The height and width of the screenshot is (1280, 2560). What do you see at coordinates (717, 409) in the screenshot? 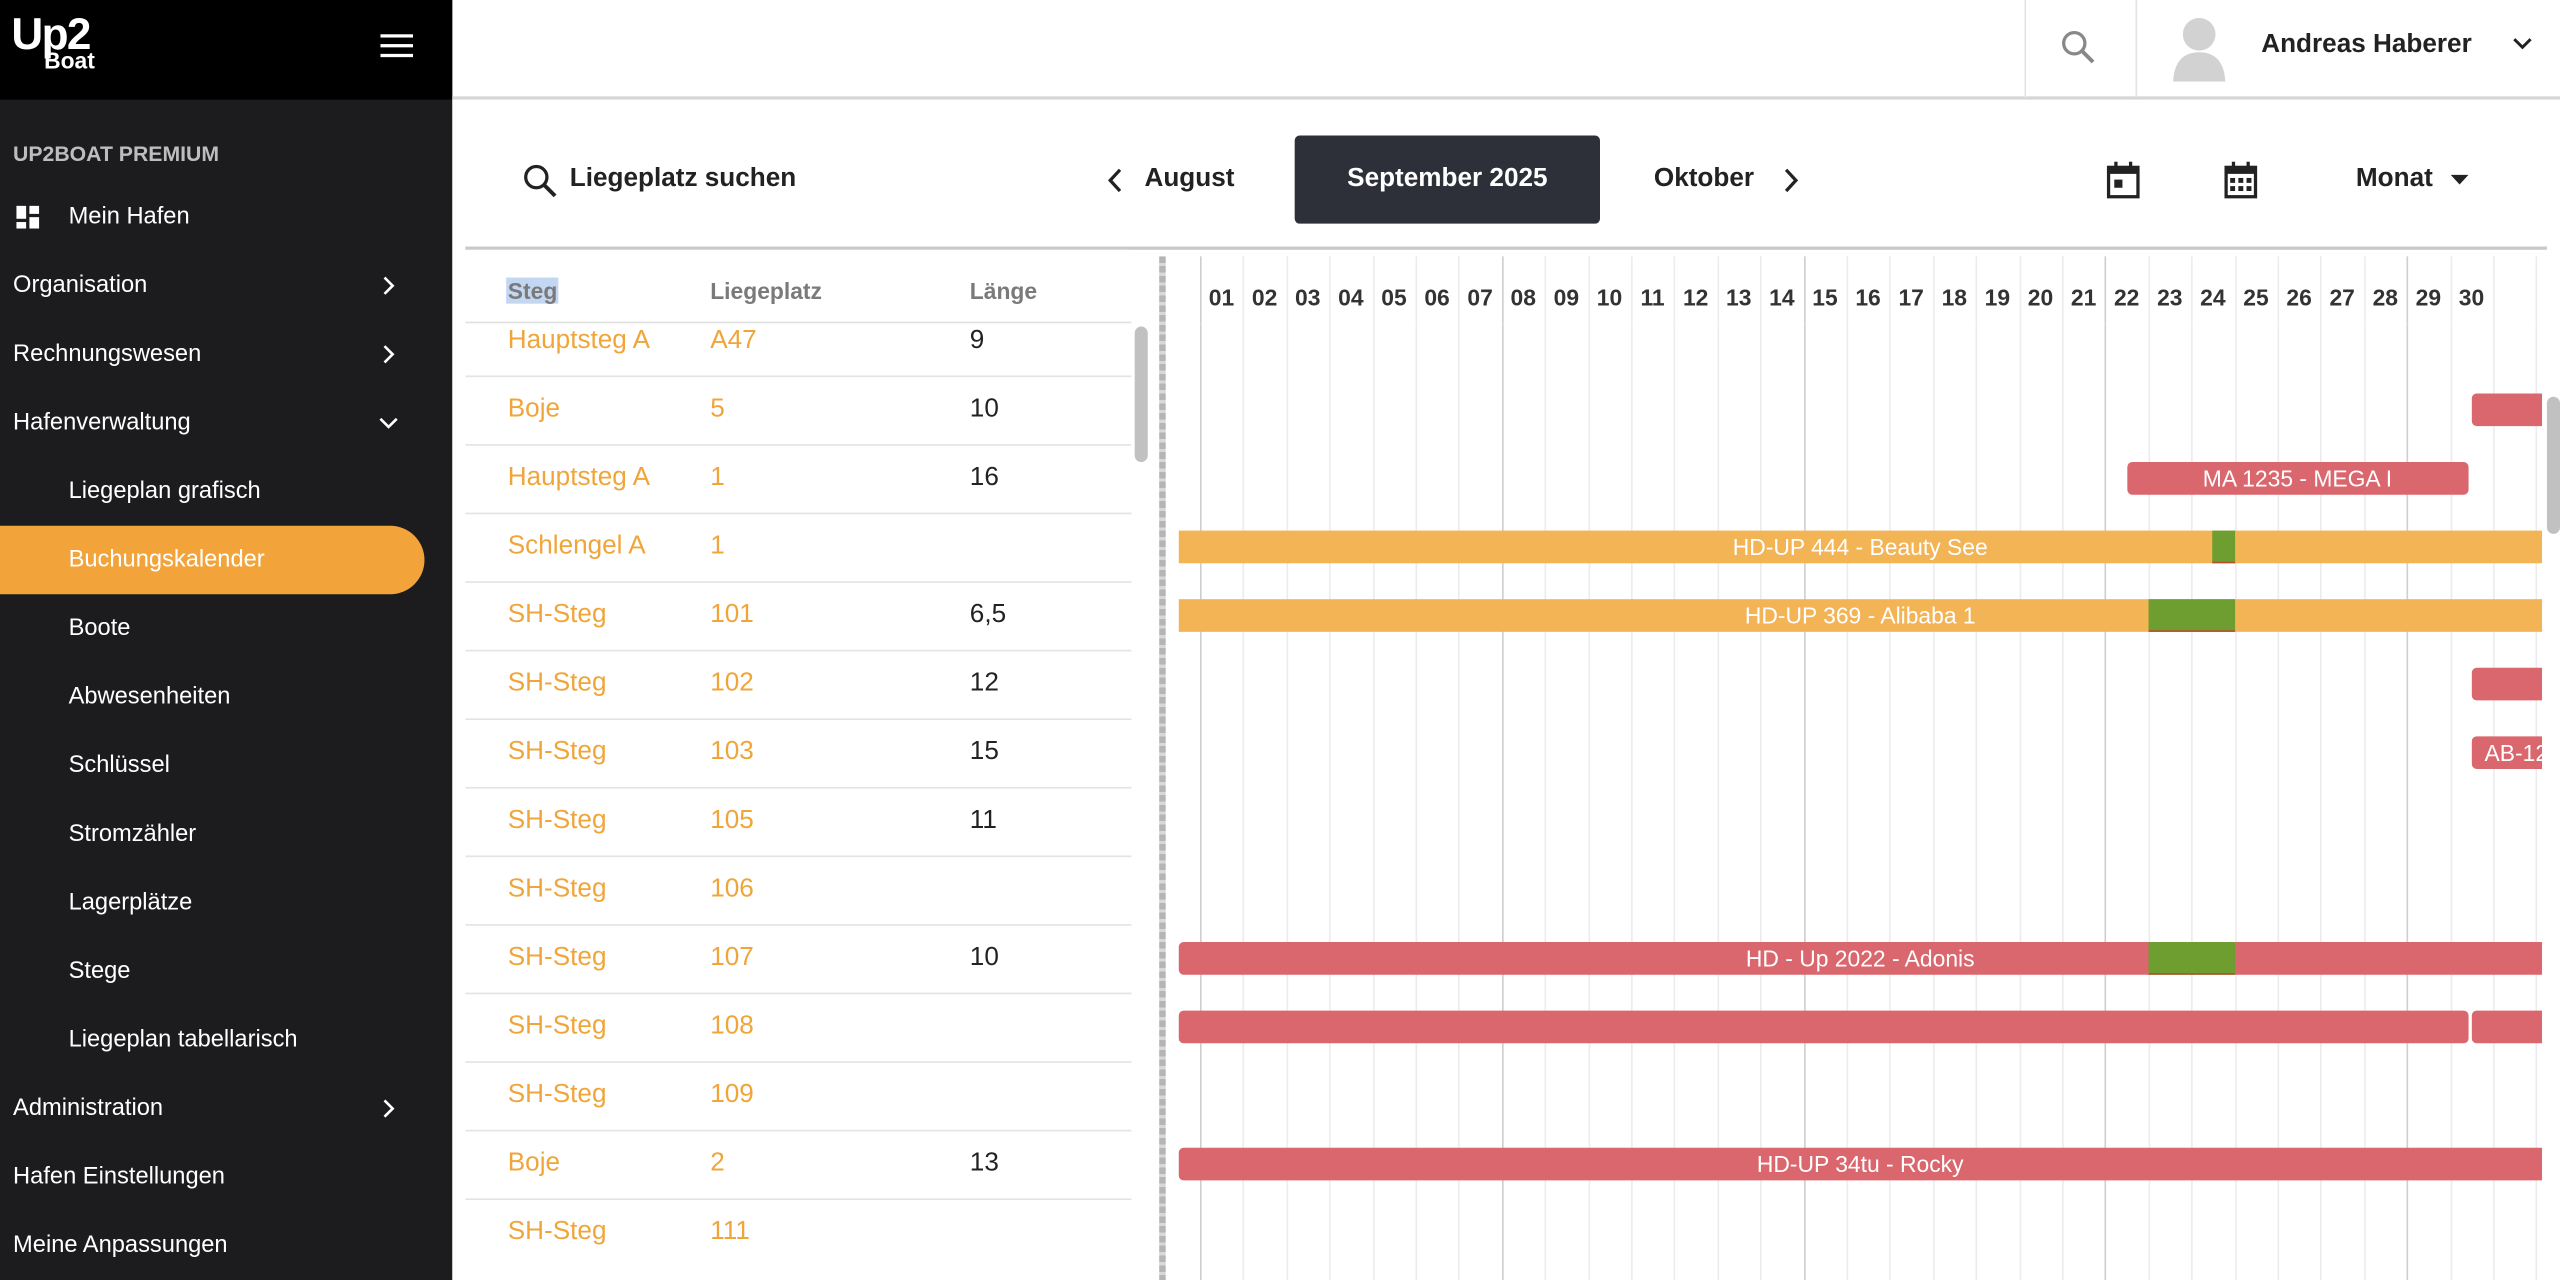
I see `berth-cell: 5` at bounding box center [717, 409].